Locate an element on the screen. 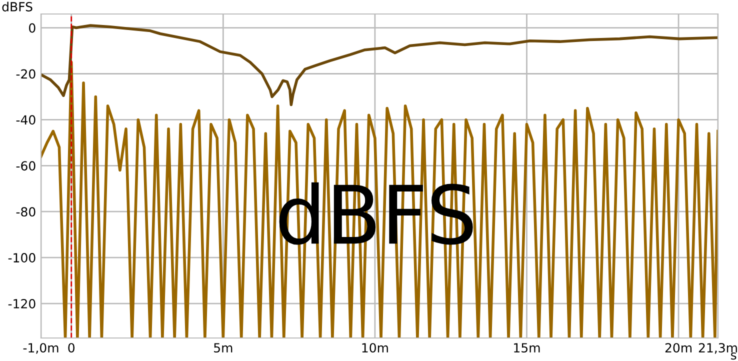 The width and height of the screenshot is (738, 361). x-tick-label: 10m is located at coordinates (375, 348).